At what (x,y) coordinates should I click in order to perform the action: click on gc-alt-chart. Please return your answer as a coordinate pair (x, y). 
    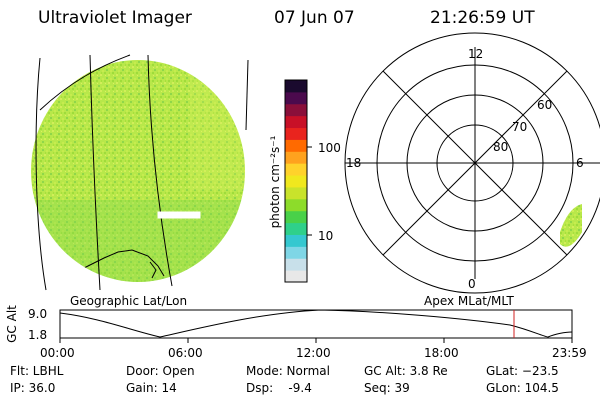
    Looking at the image, I should click on (316, 326).